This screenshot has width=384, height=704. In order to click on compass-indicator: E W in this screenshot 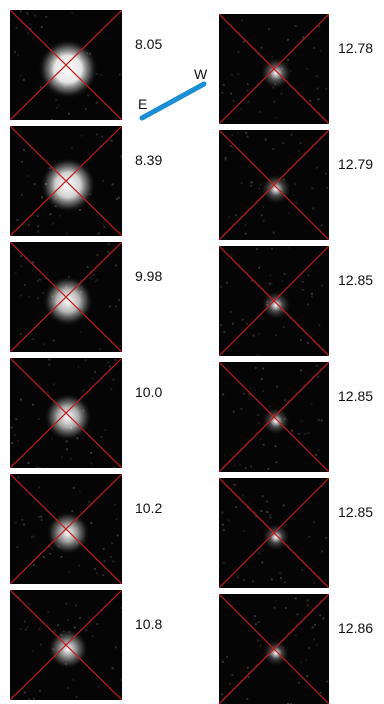, I will do `click(173, 93)`.